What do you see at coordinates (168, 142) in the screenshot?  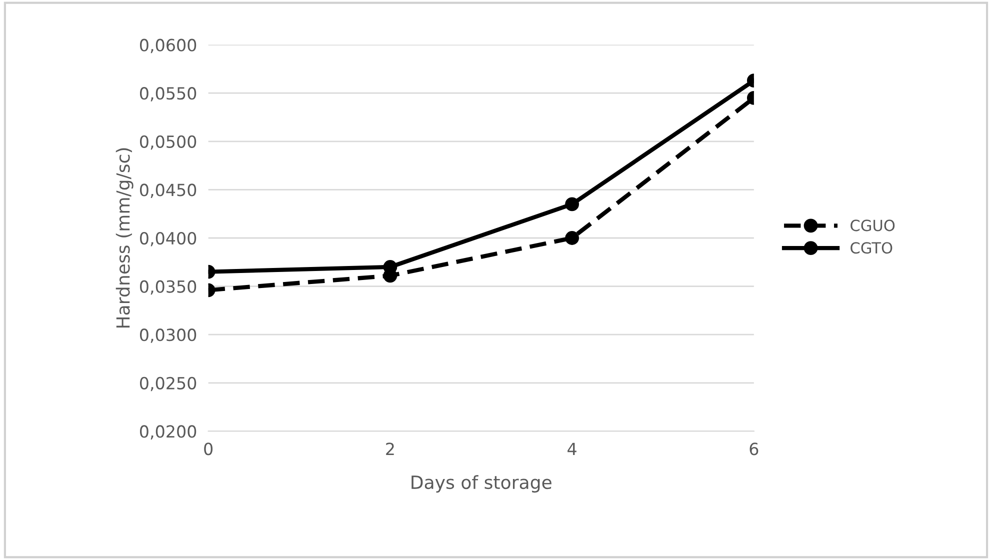 I see `y-tick-label: 0,0500` at bounding box center [168, 142].